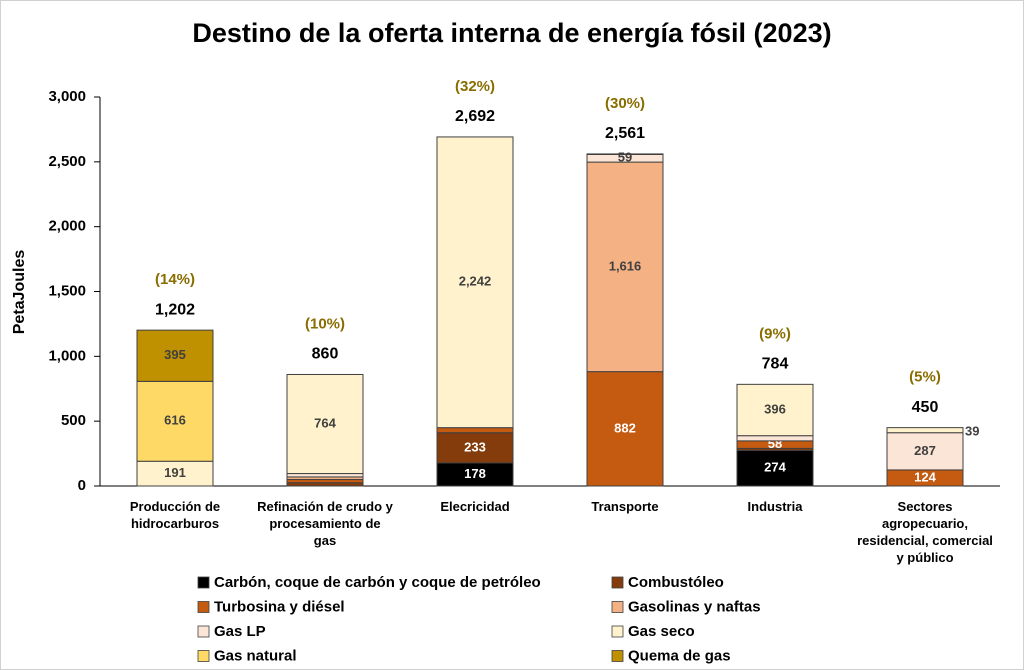 The width and height of the screenshot is (1024, 670). What do you see at coordinates (67, 96) in the screenshot?
I see `y-tick-label: 3,000` at bounding box center [67, 96].